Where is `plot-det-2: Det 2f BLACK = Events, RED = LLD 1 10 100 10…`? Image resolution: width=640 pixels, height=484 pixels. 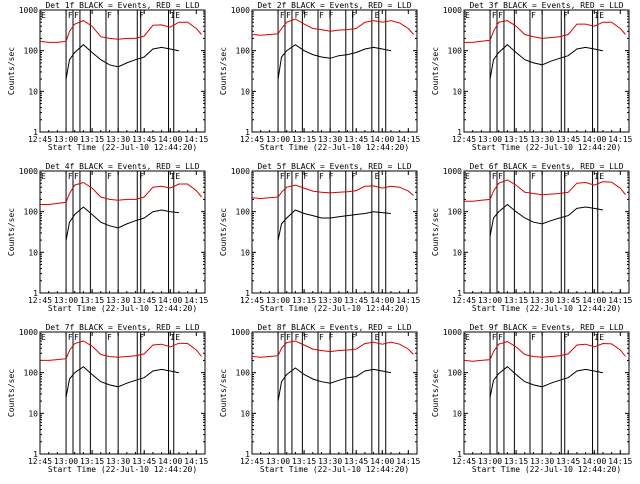
plot-det-2: Det 2f BLACK = Events, RED = LLD 1 10 100 10… is located at coordinates (320, 76).